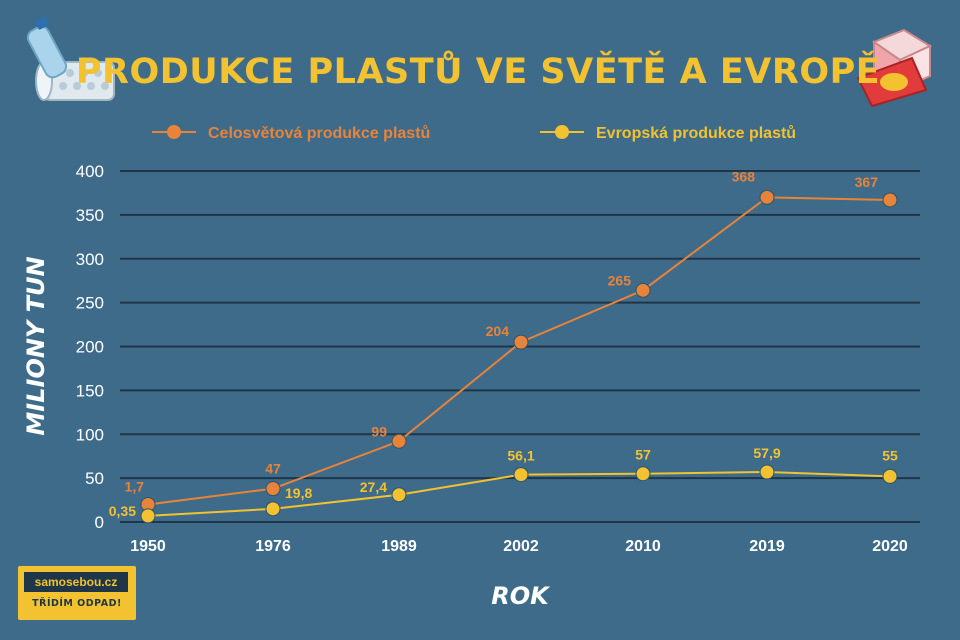 This screenshot has height=640, width=960. Describe the element at coordinates (90, 434) in the screenshot. I see `y-tick-label: 100` at that location.